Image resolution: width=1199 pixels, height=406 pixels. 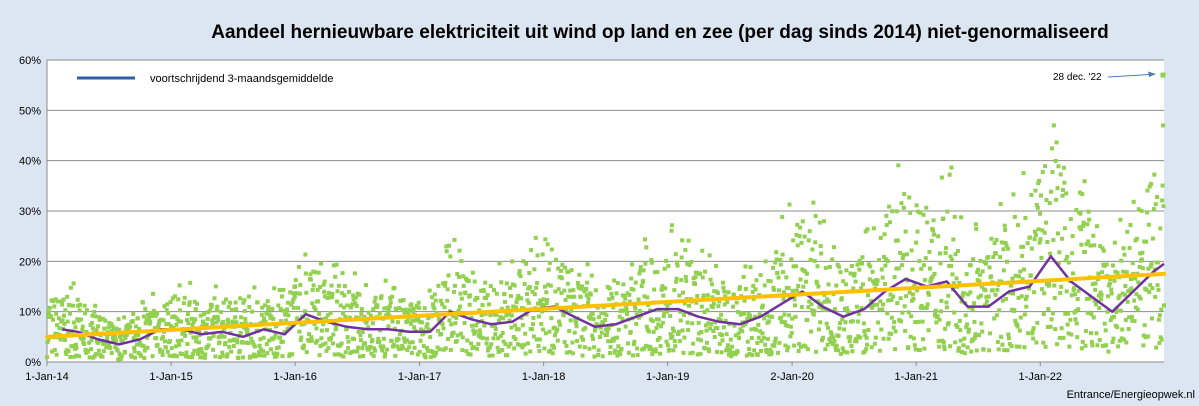 I want to click on x-tick-label: 2-Jan-20, so click(x=791, y=377).